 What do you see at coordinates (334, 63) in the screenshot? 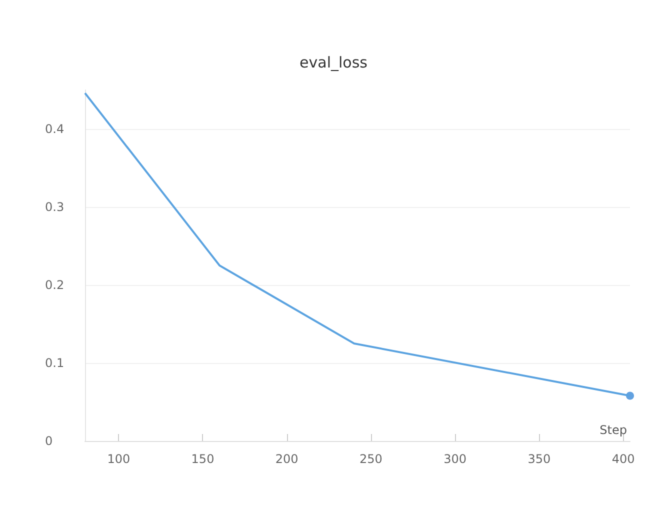
I see `chart-title: eval_loss` at bounding box center [334, 63].